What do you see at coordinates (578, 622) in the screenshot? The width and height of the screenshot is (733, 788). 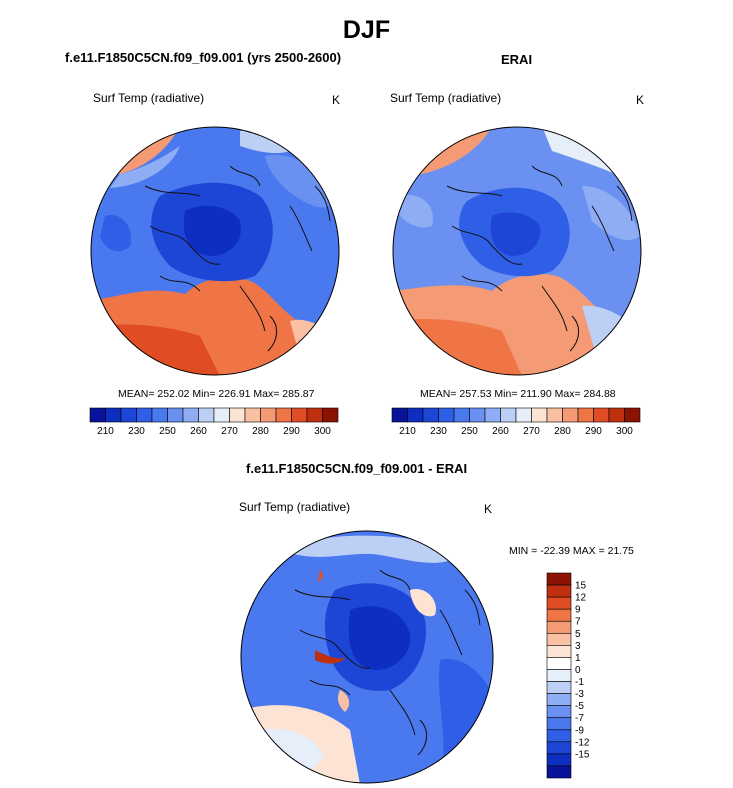 I see `colorbar-tick-label: 7` at bounding box center [578, 622].